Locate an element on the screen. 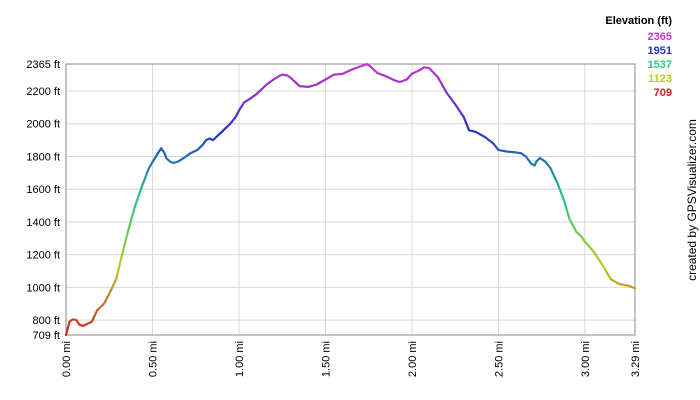 The image size is (700, 400). y-tick-label: 2365 ft is located at coordinates (43, 65).